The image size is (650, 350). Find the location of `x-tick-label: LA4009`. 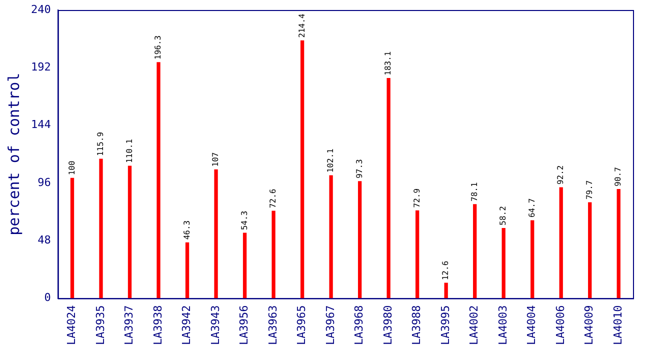

x-tick-label: LA4009 is located at coordinates (589, 325).